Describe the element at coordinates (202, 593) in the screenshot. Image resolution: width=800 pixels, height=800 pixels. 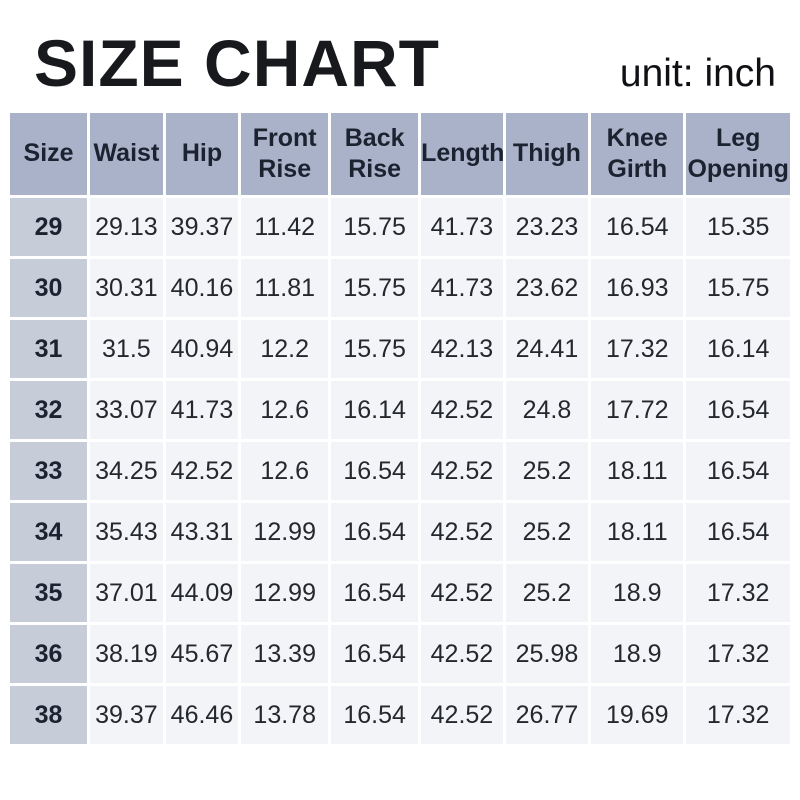
I see `value-cell: 44.09` at that location.